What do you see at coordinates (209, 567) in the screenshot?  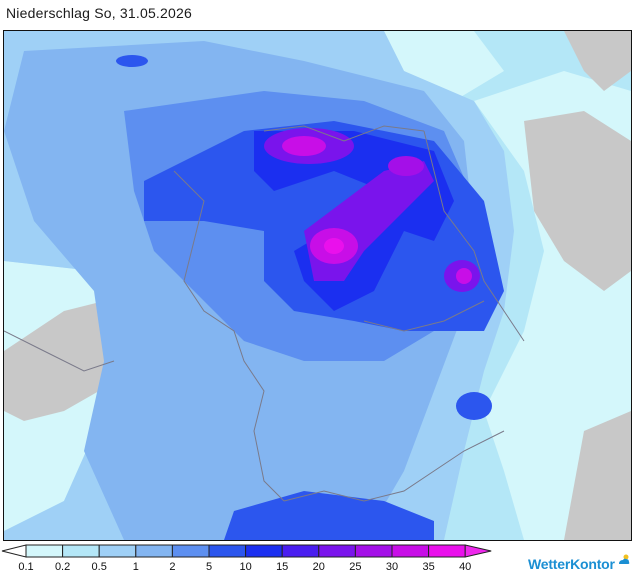 I see `legend-label: 5` at bounding box center [209, 567].